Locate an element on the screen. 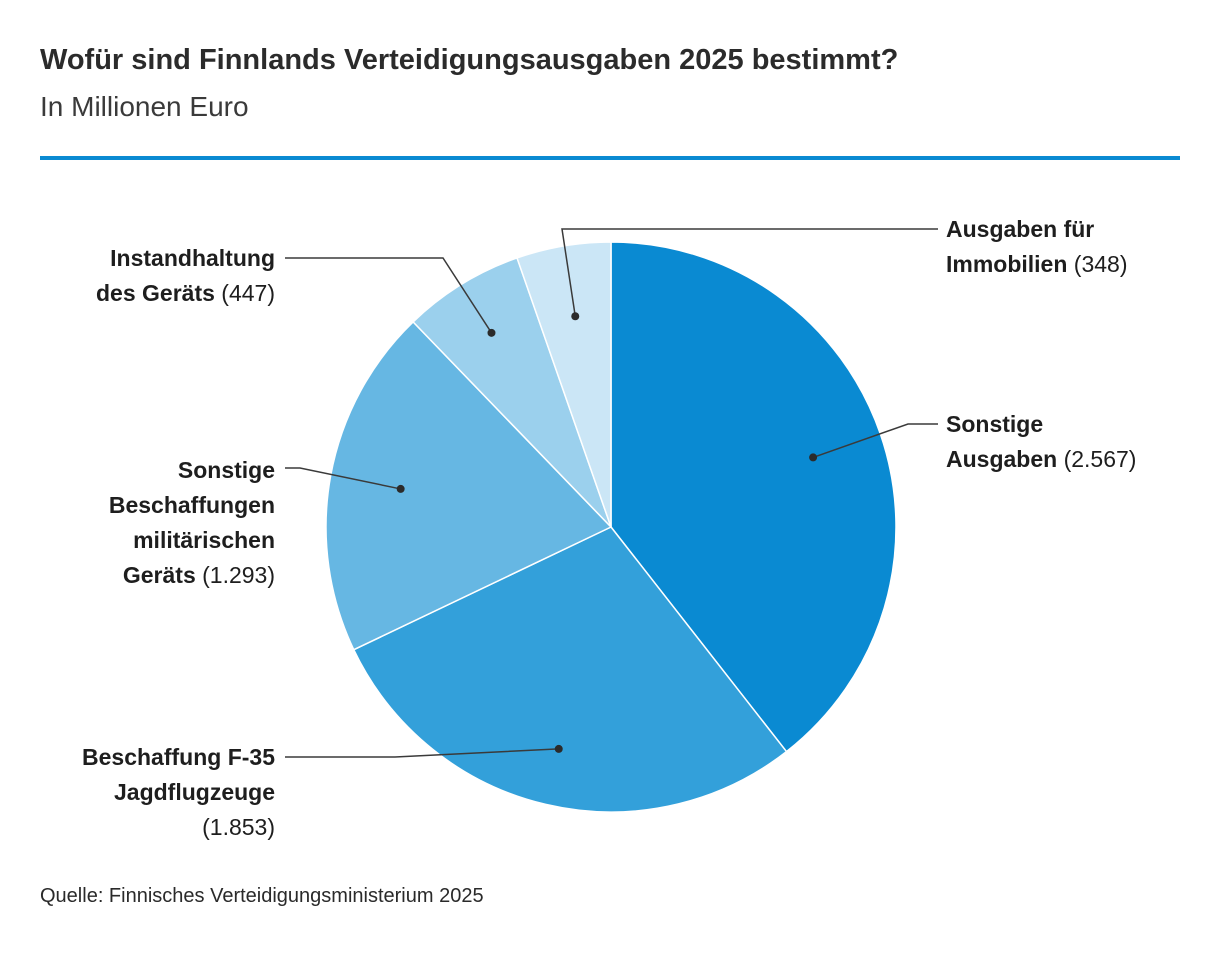 The image size is (1220, 954). slice-label-instandhaltung-des-geraets: Instandhaltung des Geräts (447) is located at coordinates (145, 276).